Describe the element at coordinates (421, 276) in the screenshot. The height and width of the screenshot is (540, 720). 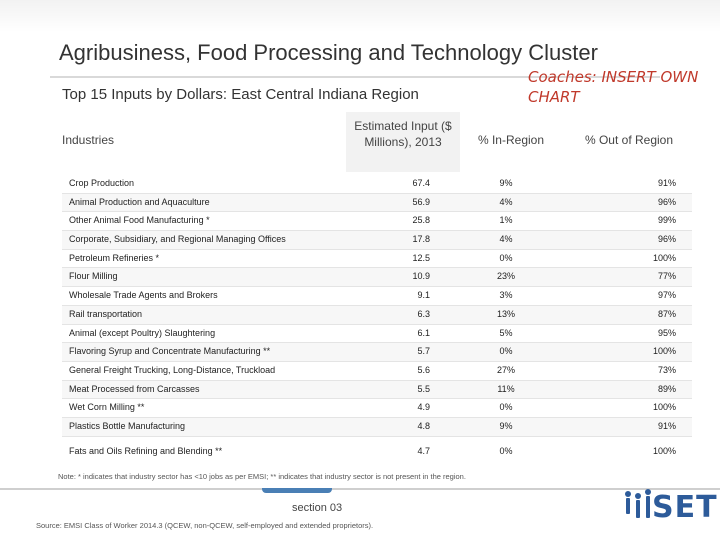
I see `input-value: 10.9` at that location.